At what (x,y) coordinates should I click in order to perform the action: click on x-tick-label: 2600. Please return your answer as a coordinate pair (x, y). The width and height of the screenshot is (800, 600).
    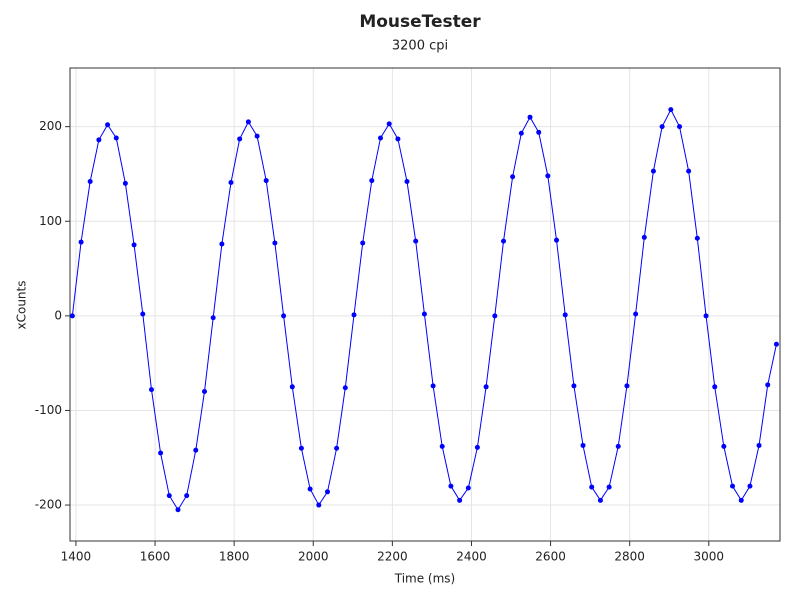
    Looking at the image, I should click on (550, 557).